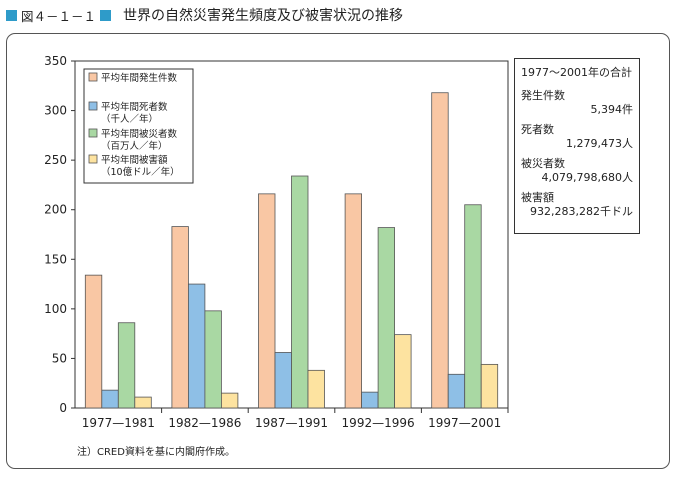 Image resolution: width=680 pixels, height=479 pixels. What do you see at coordinates (581, 211) in the screenshot?
I see `summary-value: 932,283,282千ドル` at bounding box center [581, 211].